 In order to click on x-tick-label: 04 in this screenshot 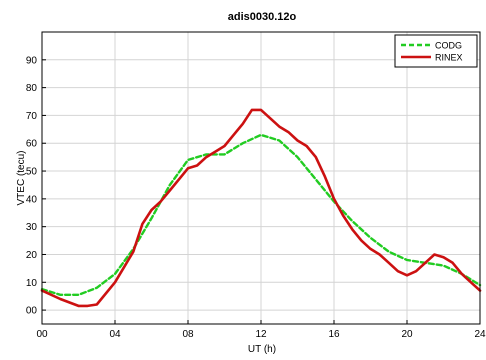, I will do `click(115, 334)`.